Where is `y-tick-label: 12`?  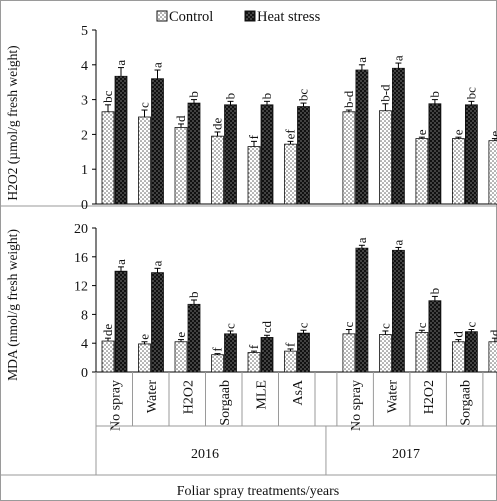 y-tick-label: 12 is located at coordinates (81, 287).